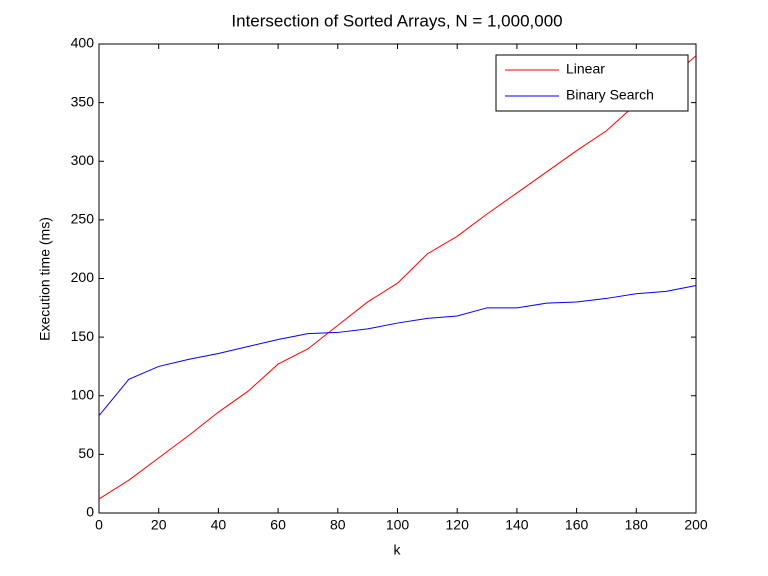 This screenshot has width=768, height=576. Describe the element at coordinates (585, 69) in the screenshot. I see `legend-label: Linear` at that location.